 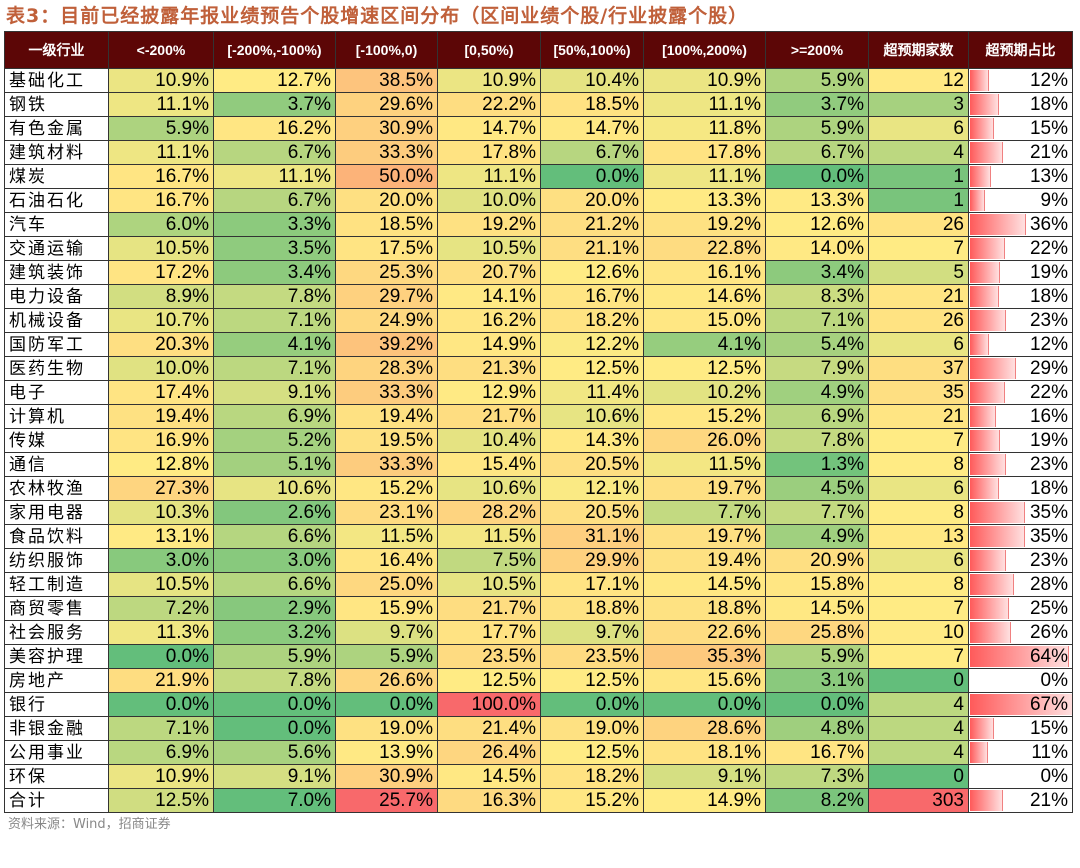 I want to click on range-share-cell: 4.9%, so click(x=817, y=392).